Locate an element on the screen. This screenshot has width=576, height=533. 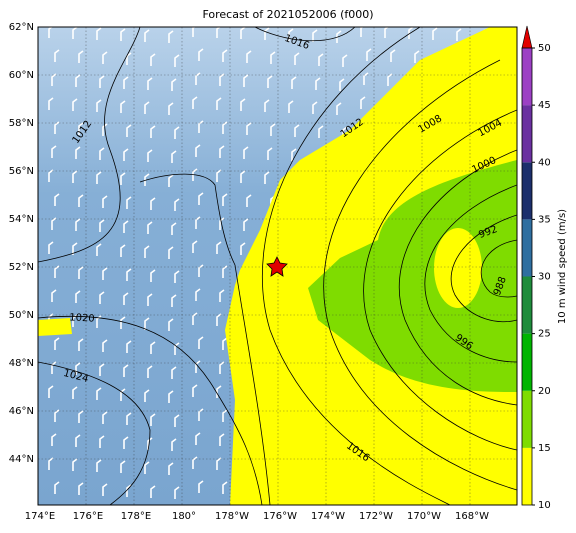
lat-label: 46°N is located at coordinates (21, 411).